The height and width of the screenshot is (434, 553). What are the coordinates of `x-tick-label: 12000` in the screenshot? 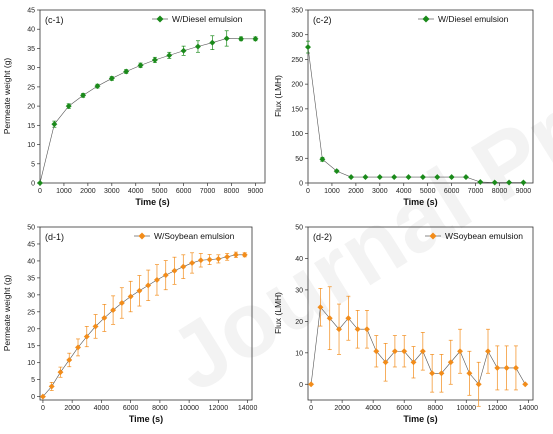 It's located at (498, 408).